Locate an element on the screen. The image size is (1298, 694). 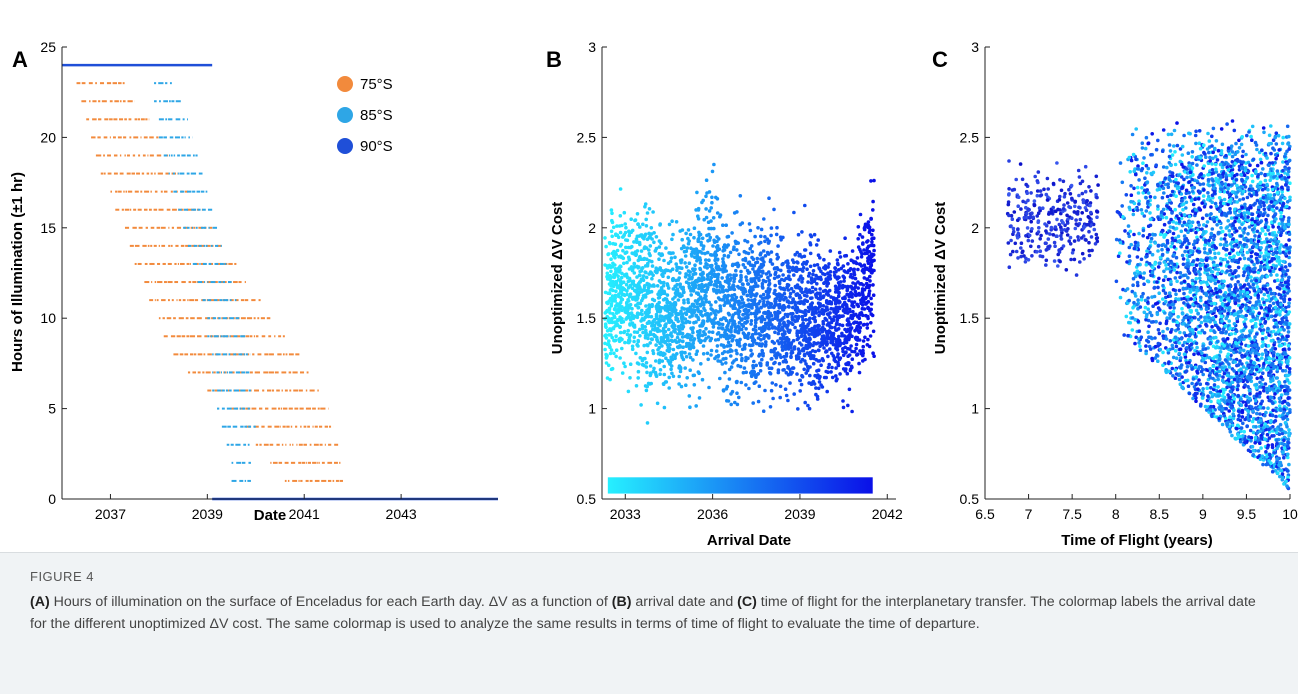
panel-b-y-tick-label: 0.5 is located at coordinates (587, 499).